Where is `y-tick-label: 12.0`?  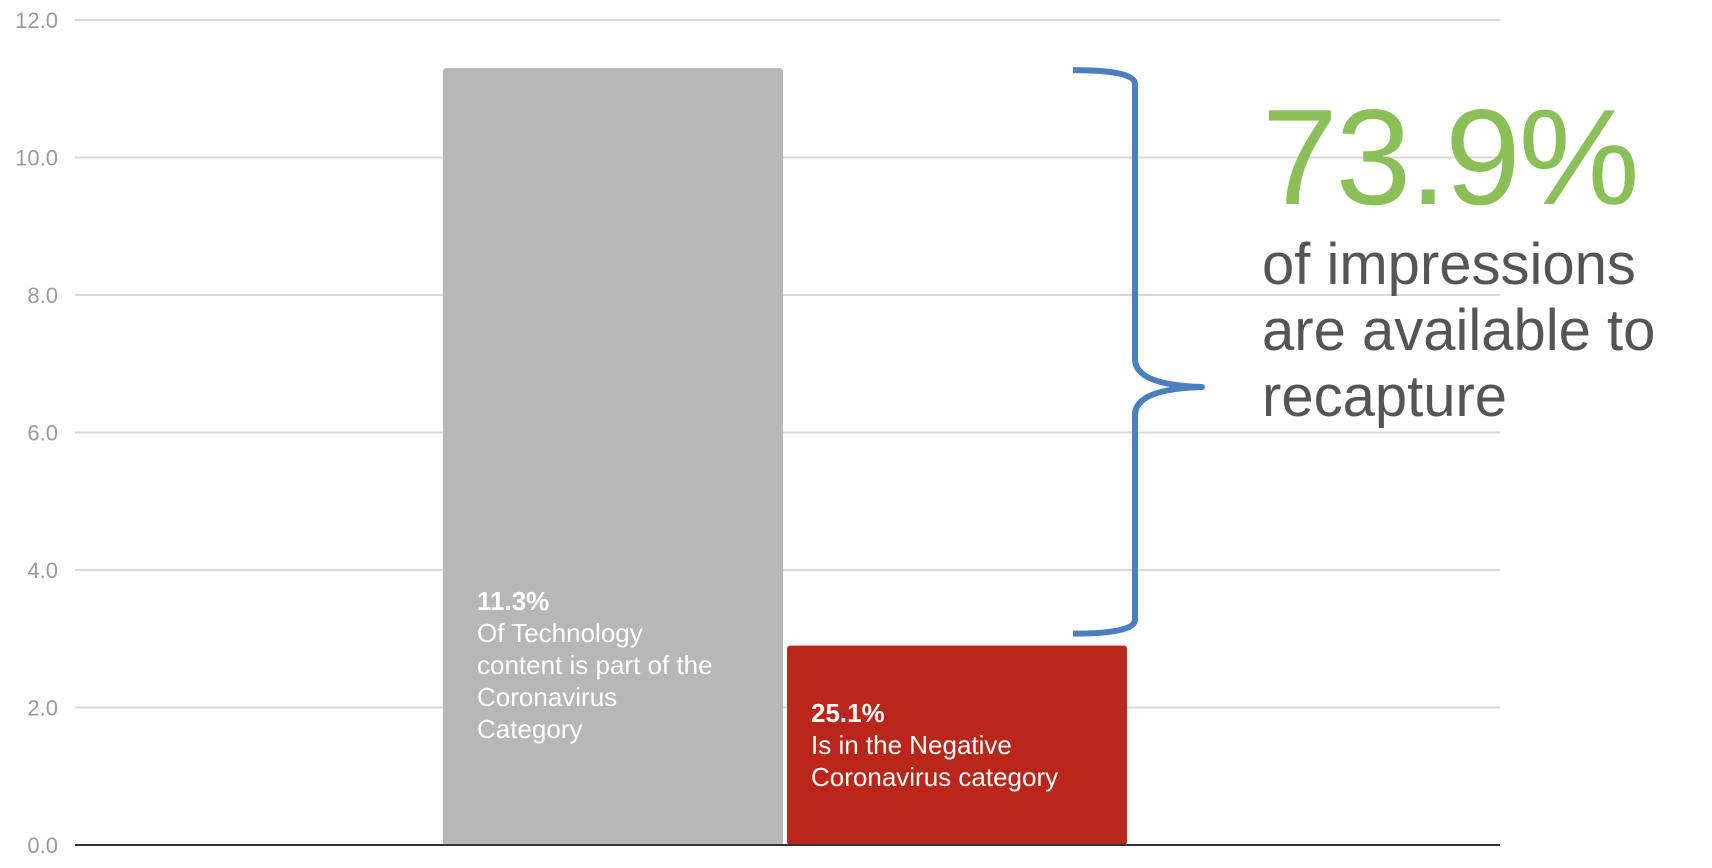
y-tick-label: 12.0 is located at coordinates (36, 20).